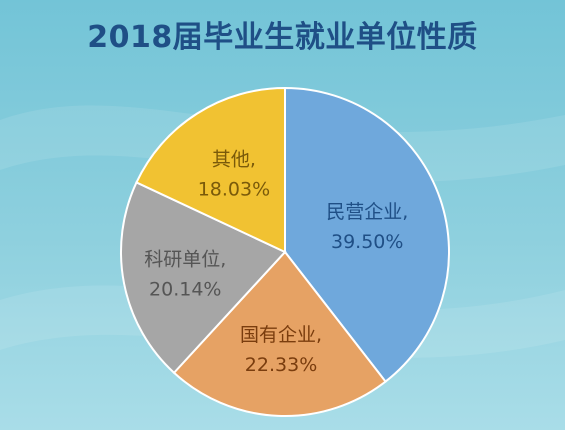  Describe the element at coordinates (367, 242) in the screenshot. I see `slice-value-minying: 39.50%` at that location.